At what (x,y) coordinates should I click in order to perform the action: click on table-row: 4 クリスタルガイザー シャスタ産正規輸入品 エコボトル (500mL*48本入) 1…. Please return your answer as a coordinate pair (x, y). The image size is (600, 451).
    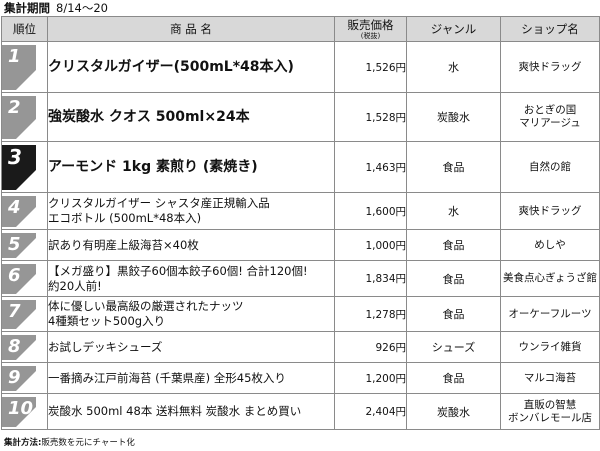
    Looking at the image, I should click on (300, 211).